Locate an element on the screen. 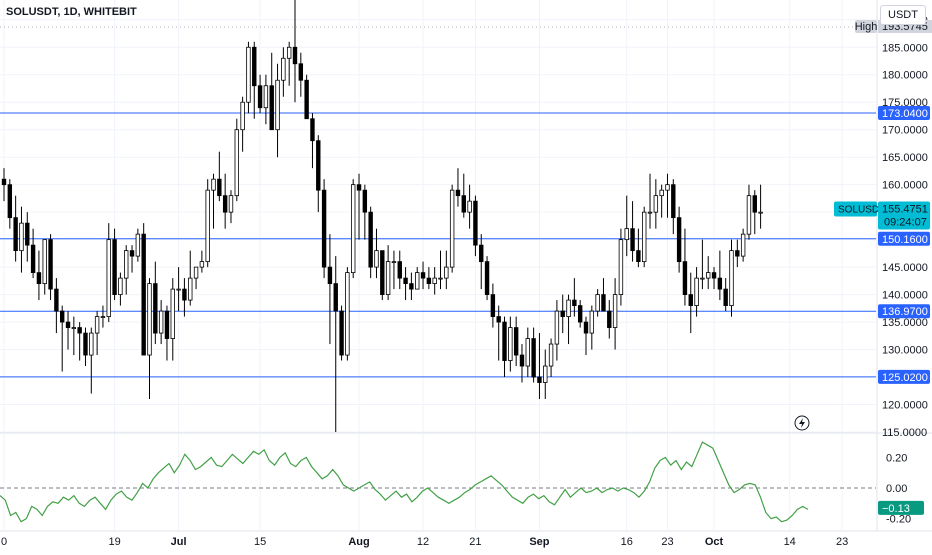 This screenshot has width=932, height=555. osc-tick-label: 0.00 is located at coordinates (896, 489).